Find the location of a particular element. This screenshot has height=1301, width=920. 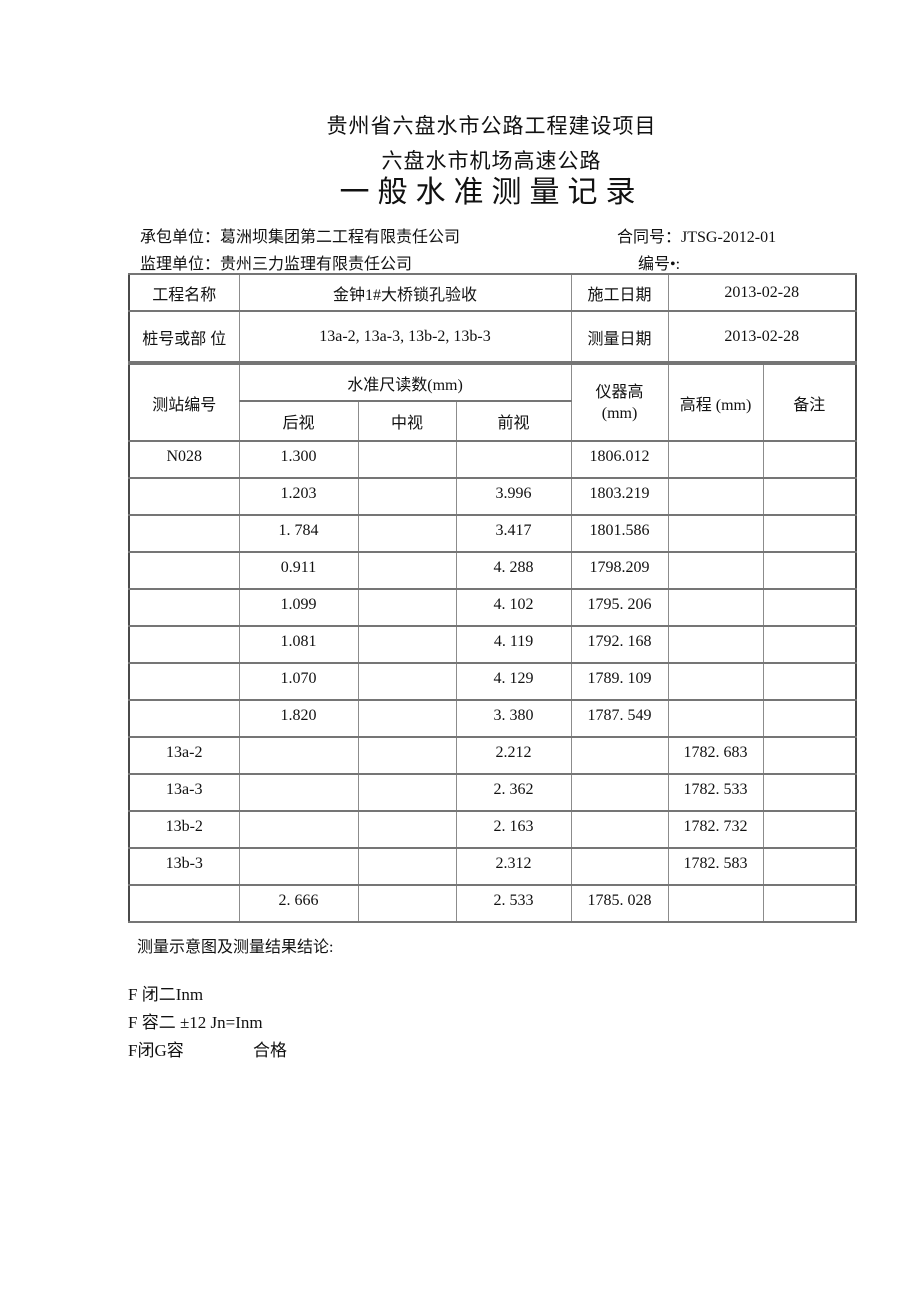

header-instrument-height-line1: 仪器高 is located at coordinates (619, 392).